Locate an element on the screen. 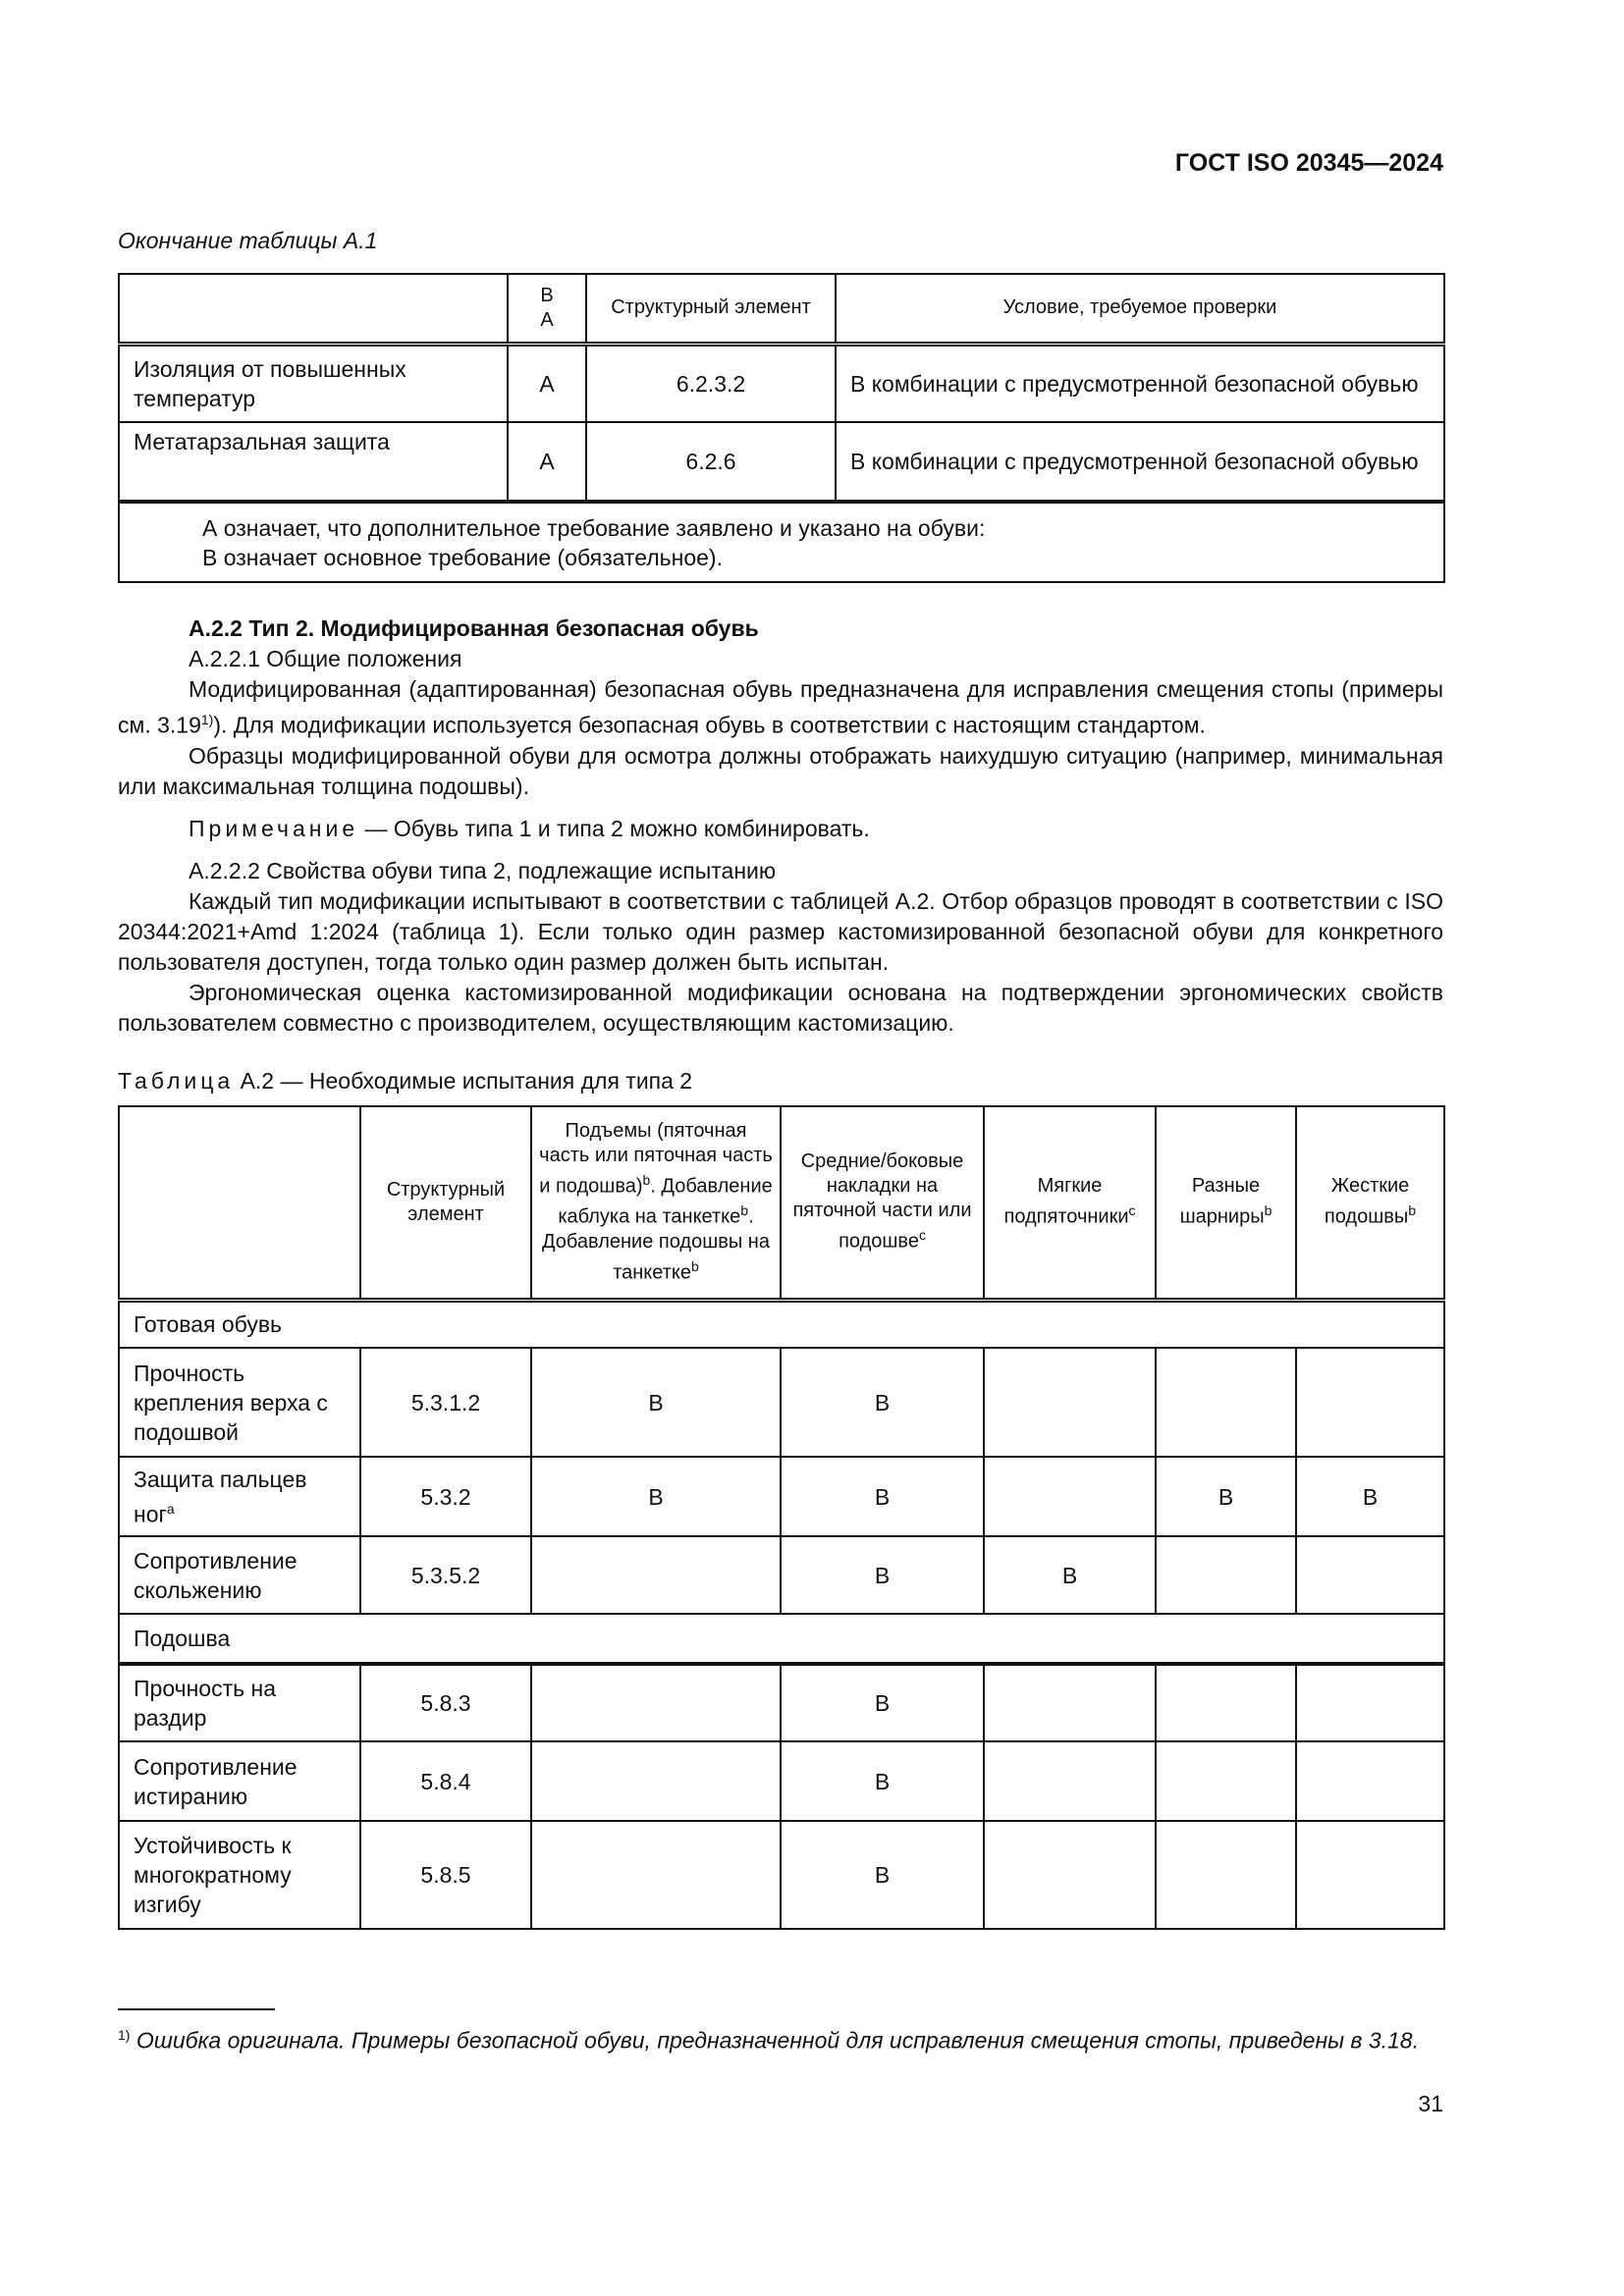 This screenshot has height=2296, width=1624. cell: 5.3.1.2 is located at coordinates (445, 1402).